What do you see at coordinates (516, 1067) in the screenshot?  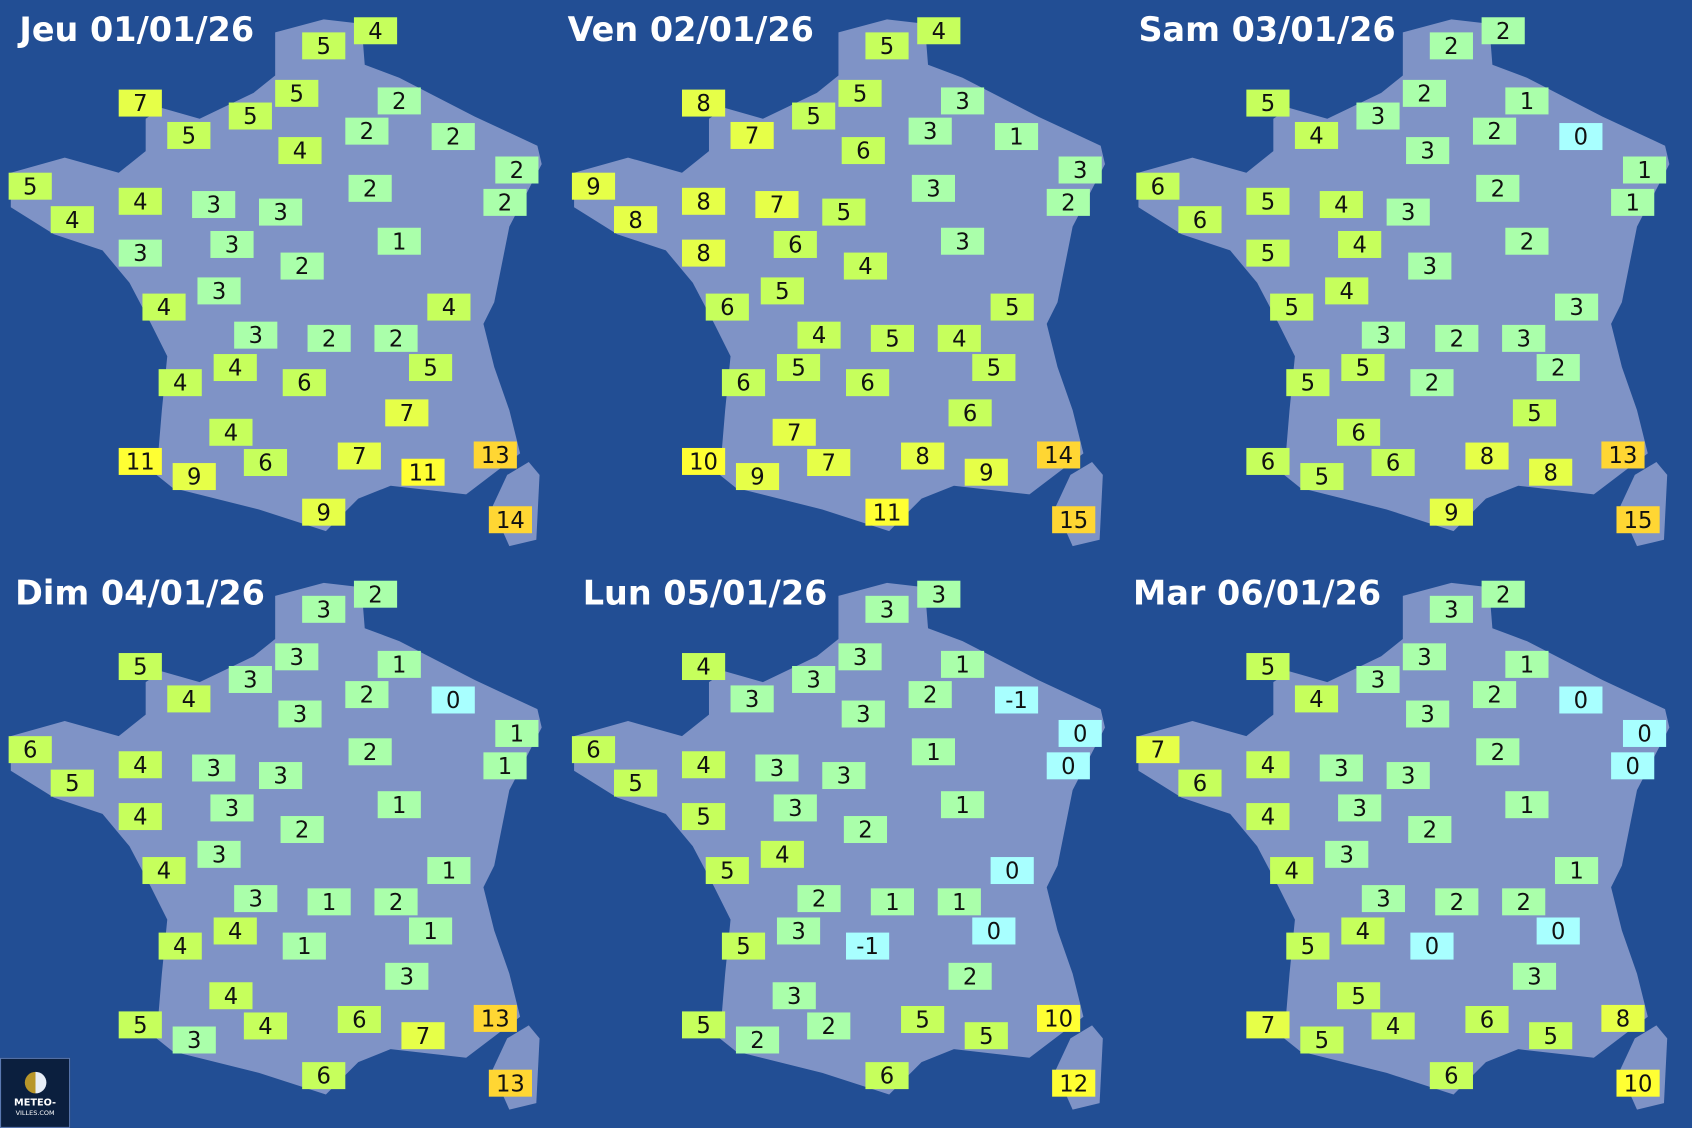 I see `corsica` at bounding box center [516, 1067].